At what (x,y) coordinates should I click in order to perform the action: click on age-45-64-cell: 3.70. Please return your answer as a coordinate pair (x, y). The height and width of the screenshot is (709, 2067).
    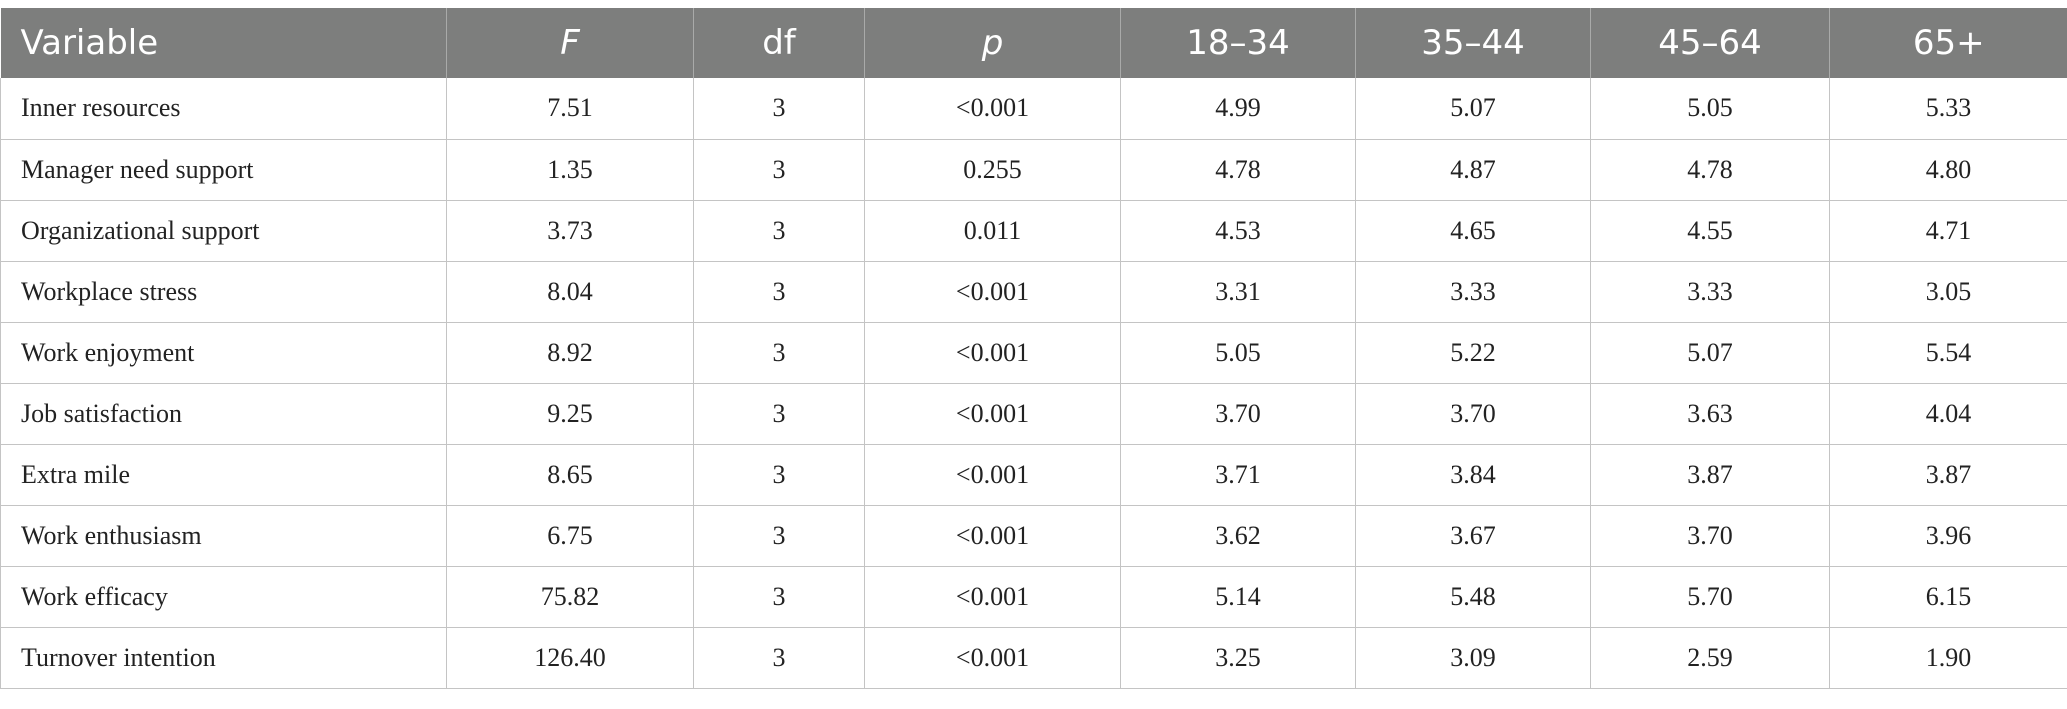
    Looking at the image, I should click on (1710, 535).